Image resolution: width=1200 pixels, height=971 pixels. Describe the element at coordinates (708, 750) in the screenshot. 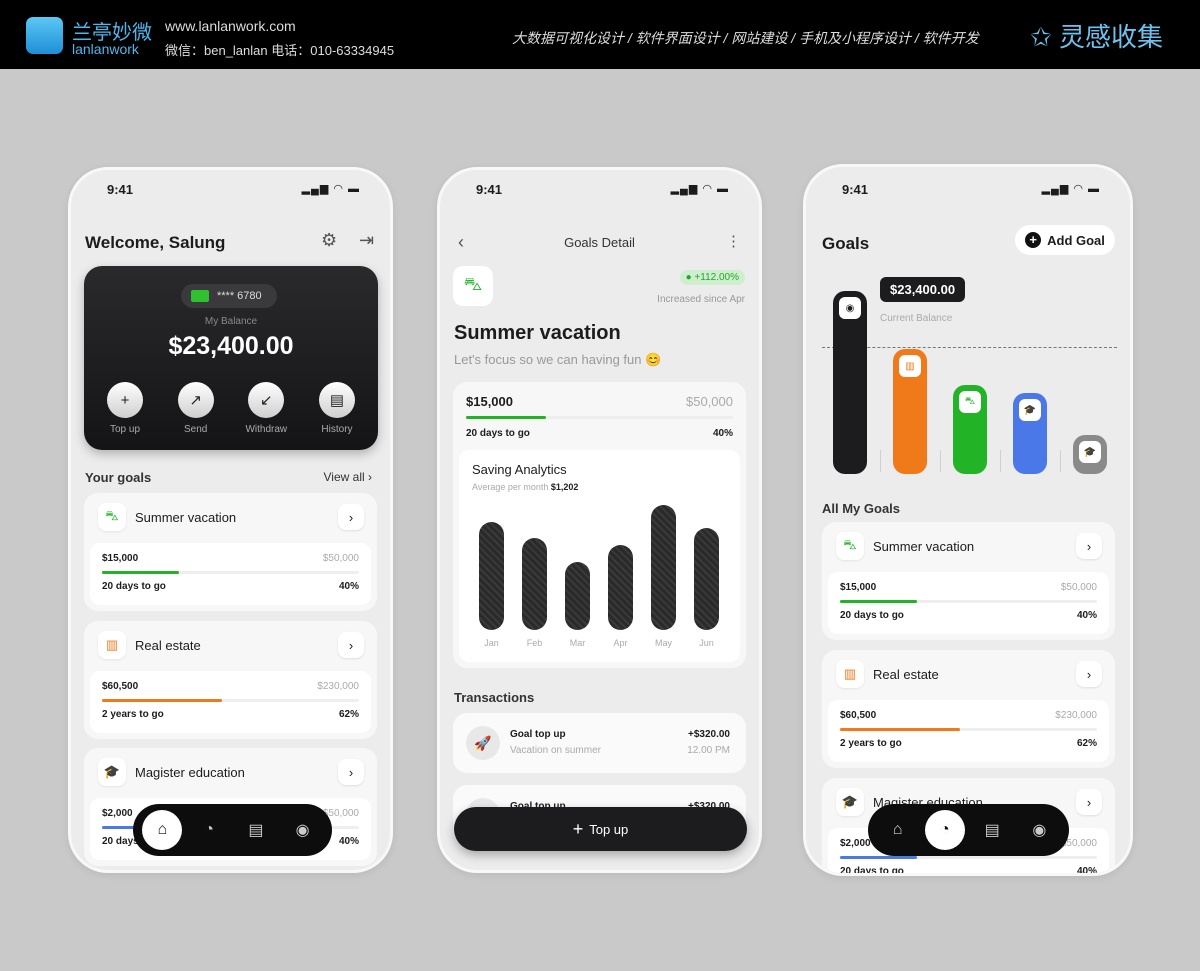

I see `transaction-time: 12.00 PM` at that location.